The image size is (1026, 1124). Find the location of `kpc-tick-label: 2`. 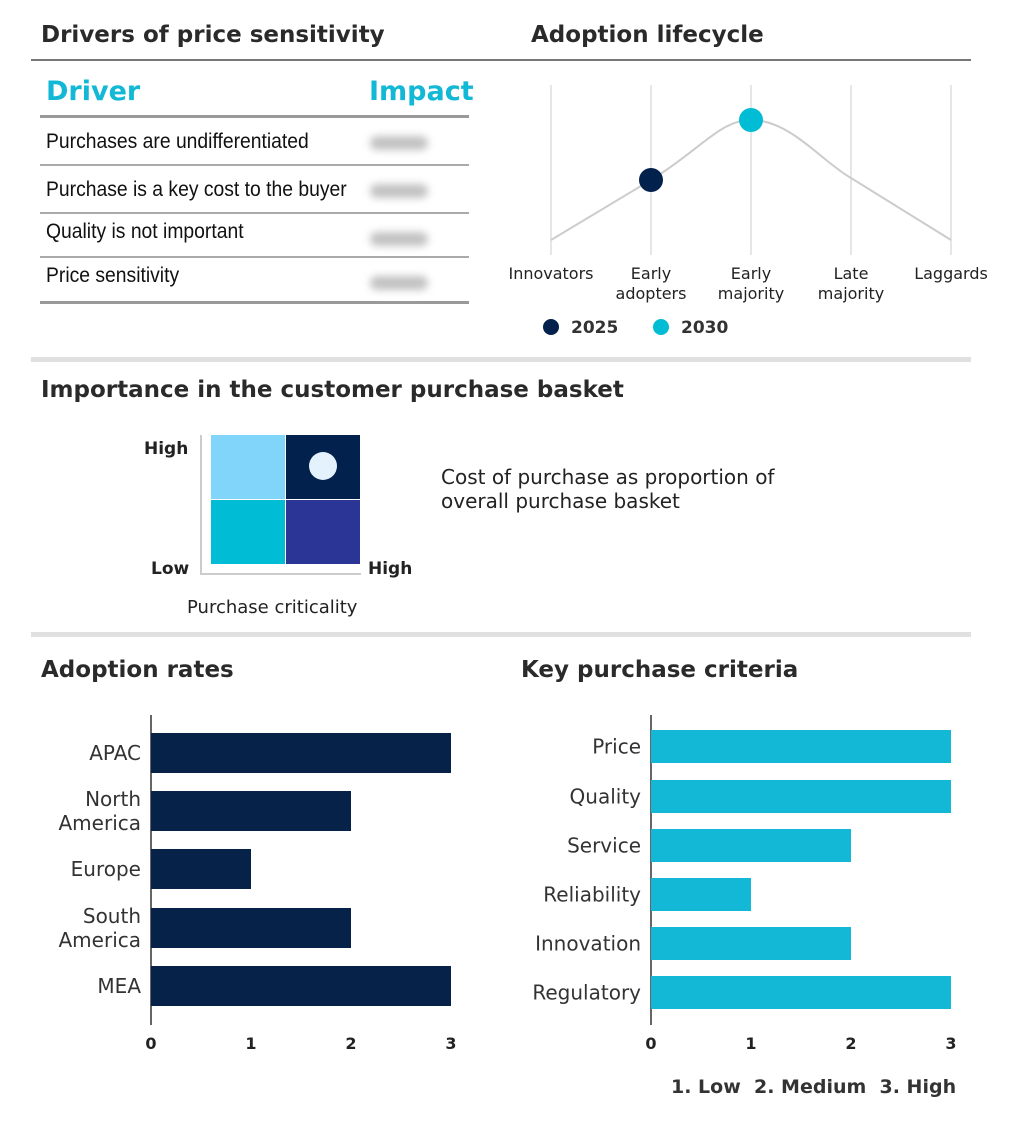

kpc-tick-label: 2 is located at coordinates (850, 1043).